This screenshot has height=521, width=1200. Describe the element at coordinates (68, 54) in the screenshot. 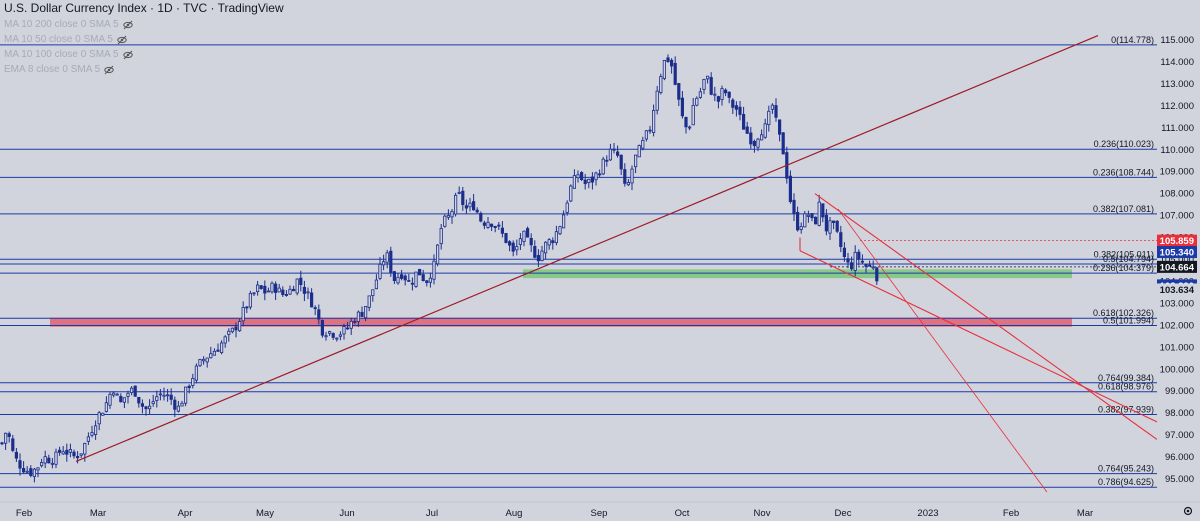

I see `indicator-row: MA 10 100 close 0 SMA 5` at that location.